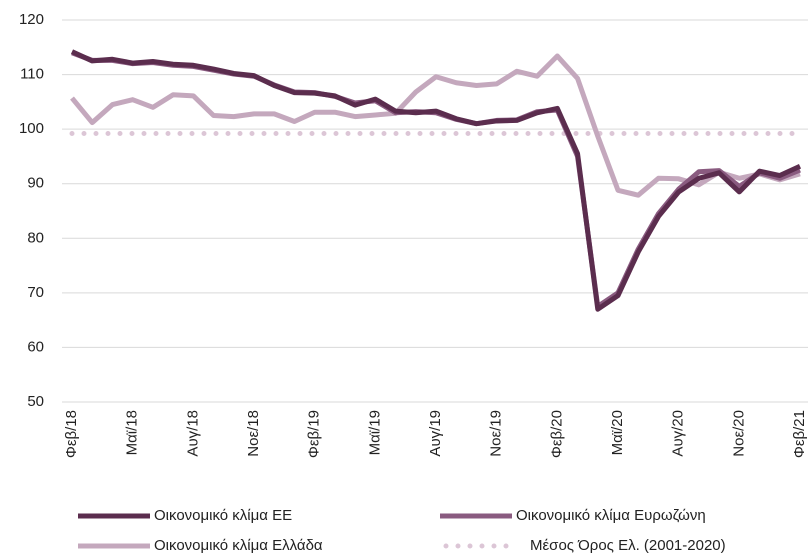 The image size is (811, 556). What do you see at coordinates (31, 19) in the screenshot?
I see `y-tick-label: 120` at bounding box center [31, 19].